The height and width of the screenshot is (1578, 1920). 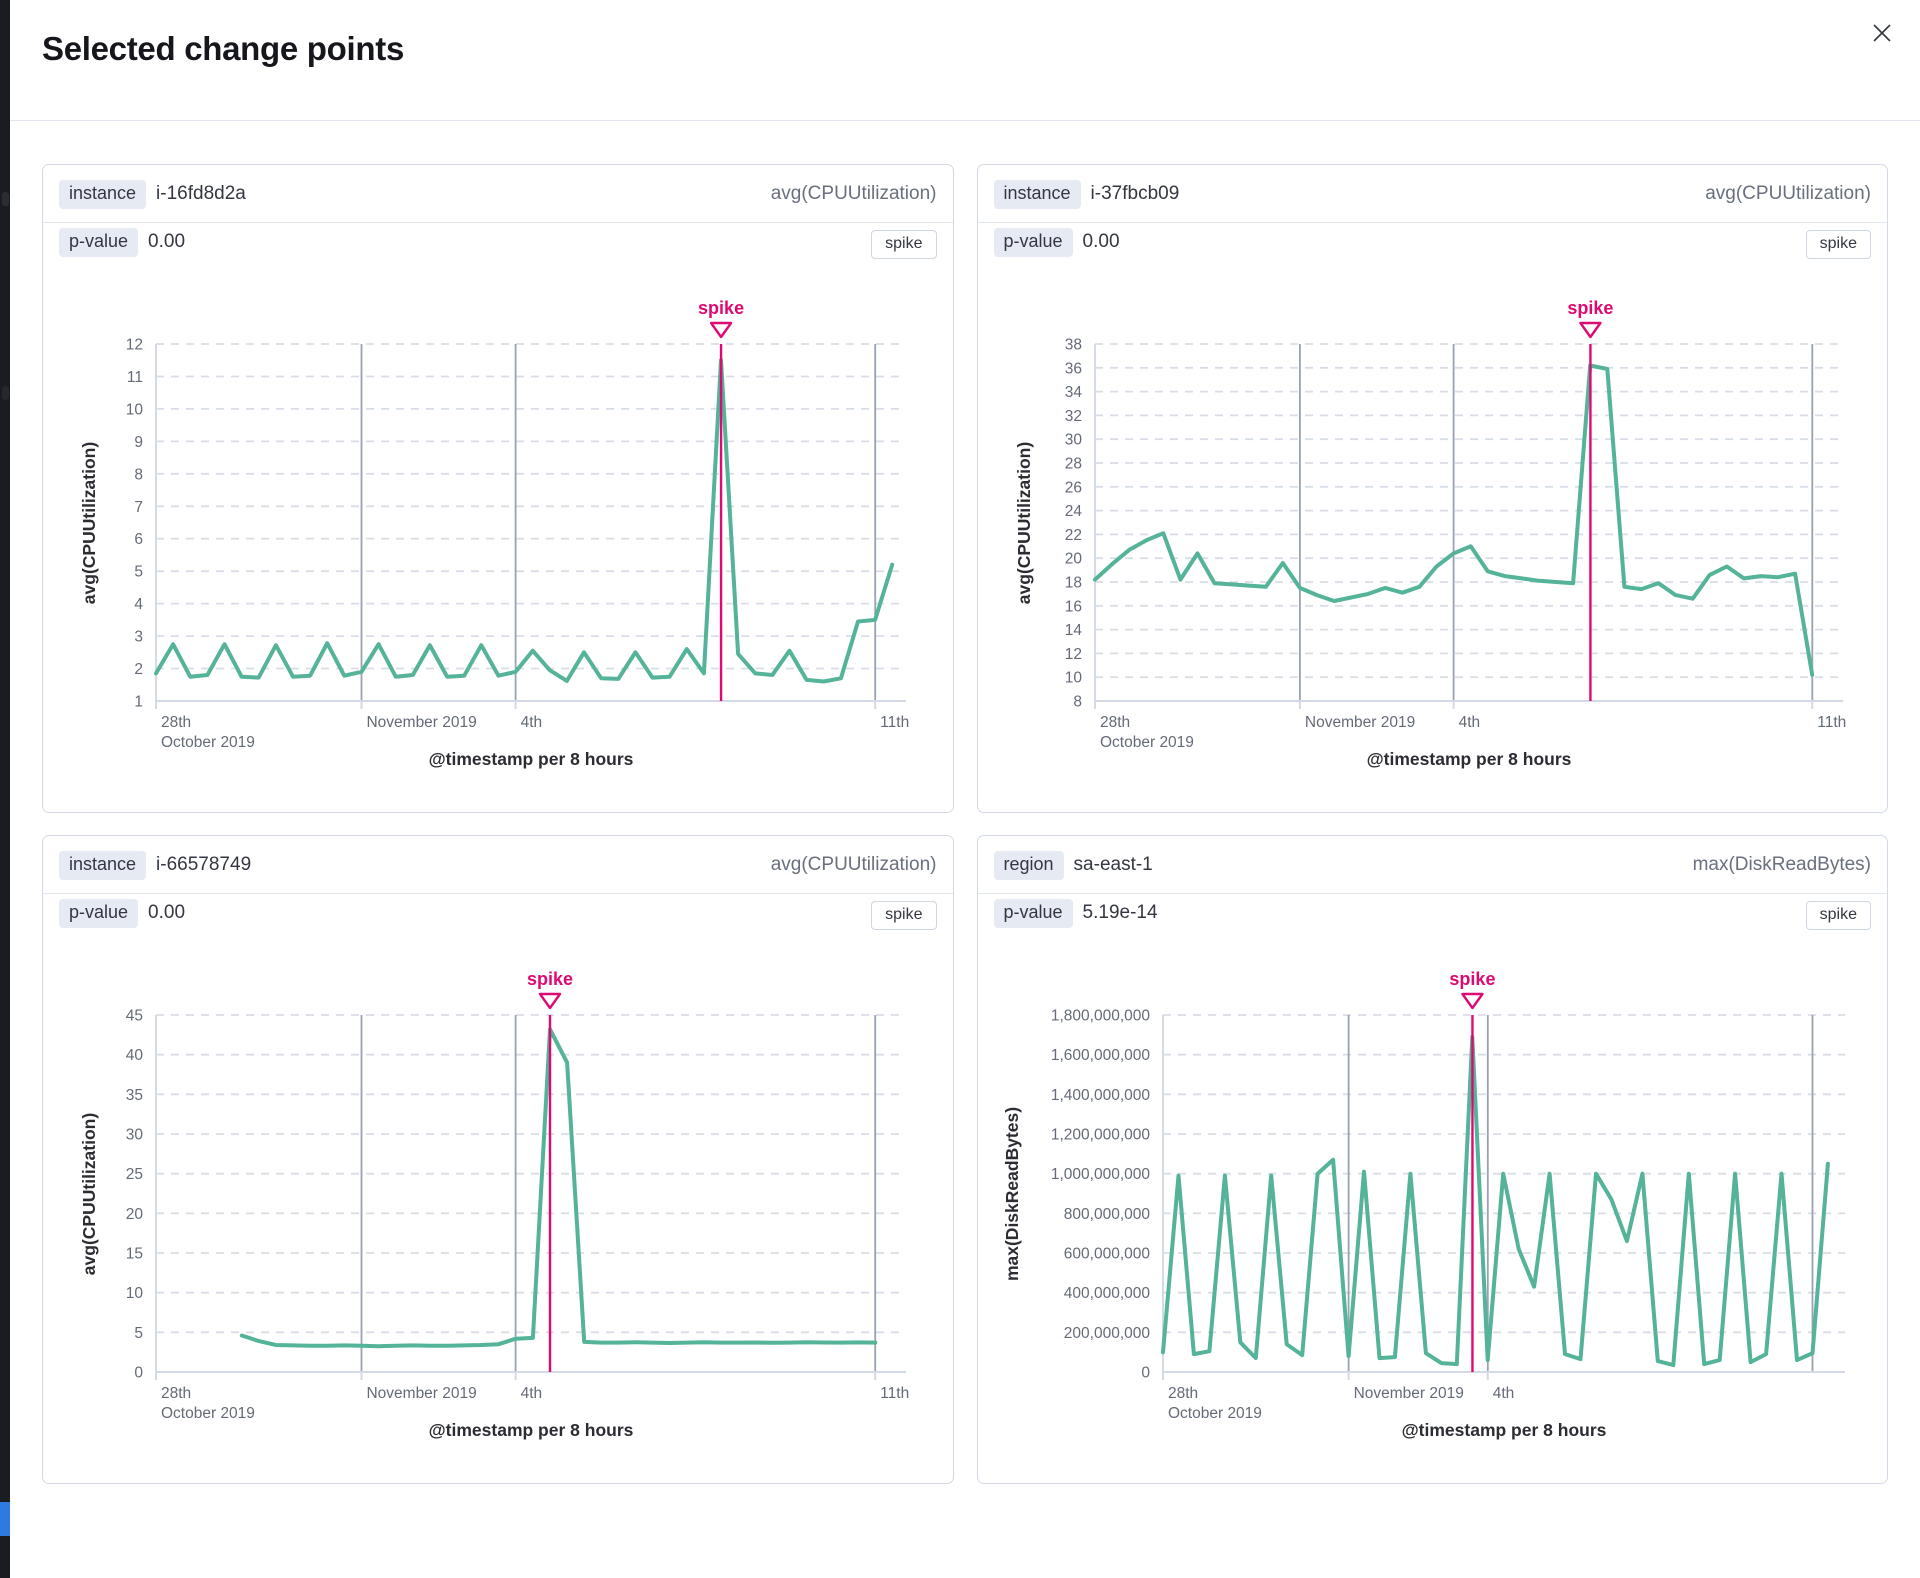 What do you see at coordinates (1120, 913) in the screenshot?
I see `p-value: 5.19e-14` at bounding box center [1120, 913].